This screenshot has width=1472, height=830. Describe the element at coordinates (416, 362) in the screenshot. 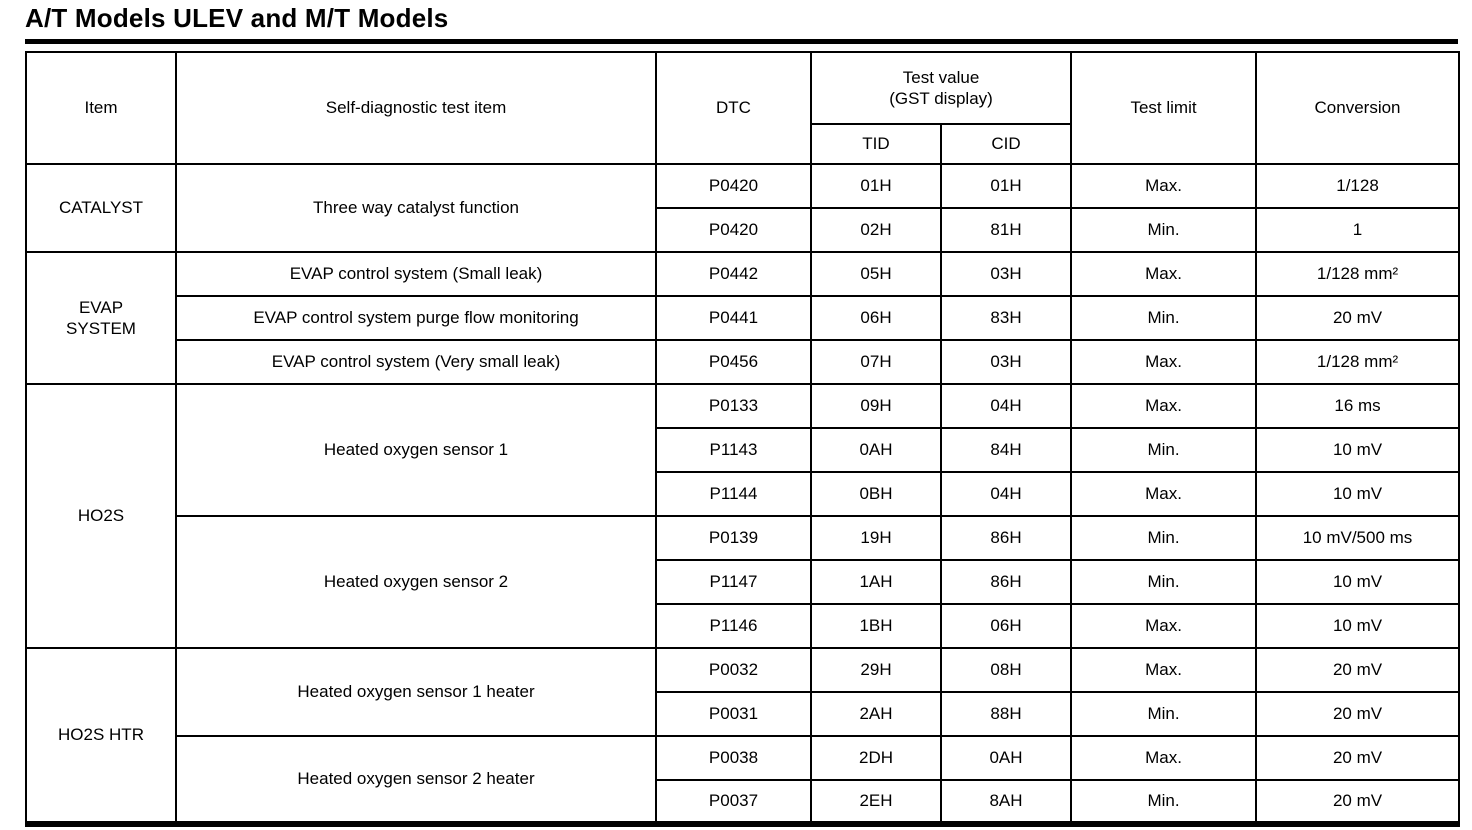

I see `cell-test: EVAP control system (Very small leak)` at that location.